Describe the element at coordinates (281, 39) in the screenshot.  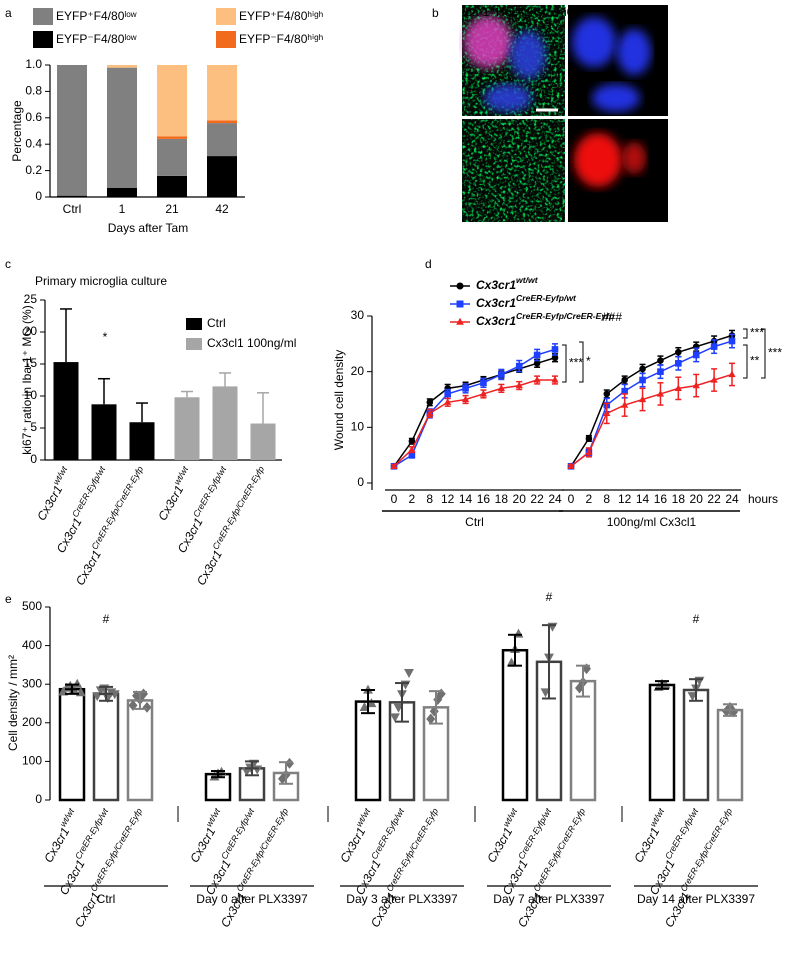
I see `legend-label: EYFP⁻F4/80ʰⁱᵍʰ` at that location.